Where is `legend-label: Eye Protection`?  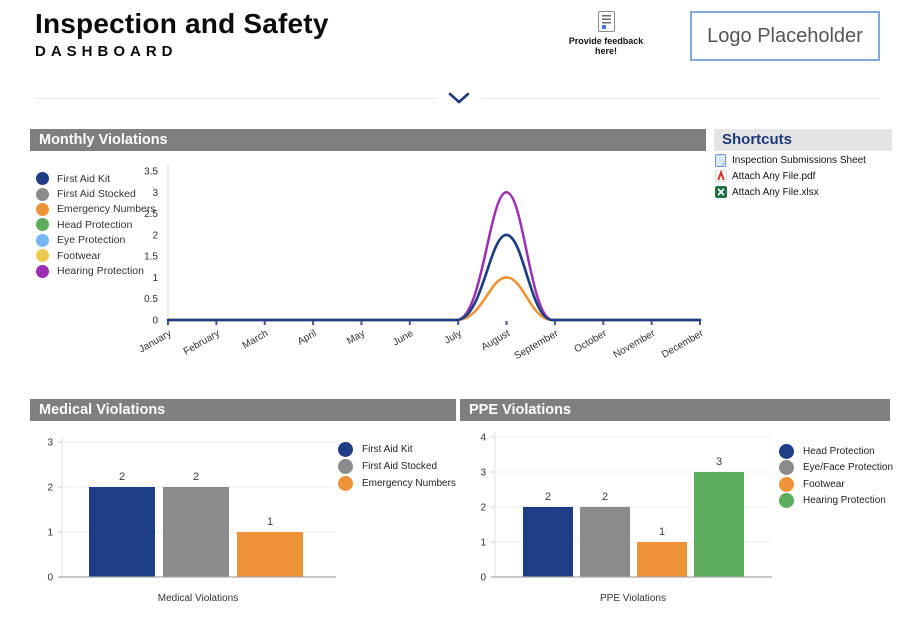
legend-label: Eye Protection is located at coordinates (91, 240).